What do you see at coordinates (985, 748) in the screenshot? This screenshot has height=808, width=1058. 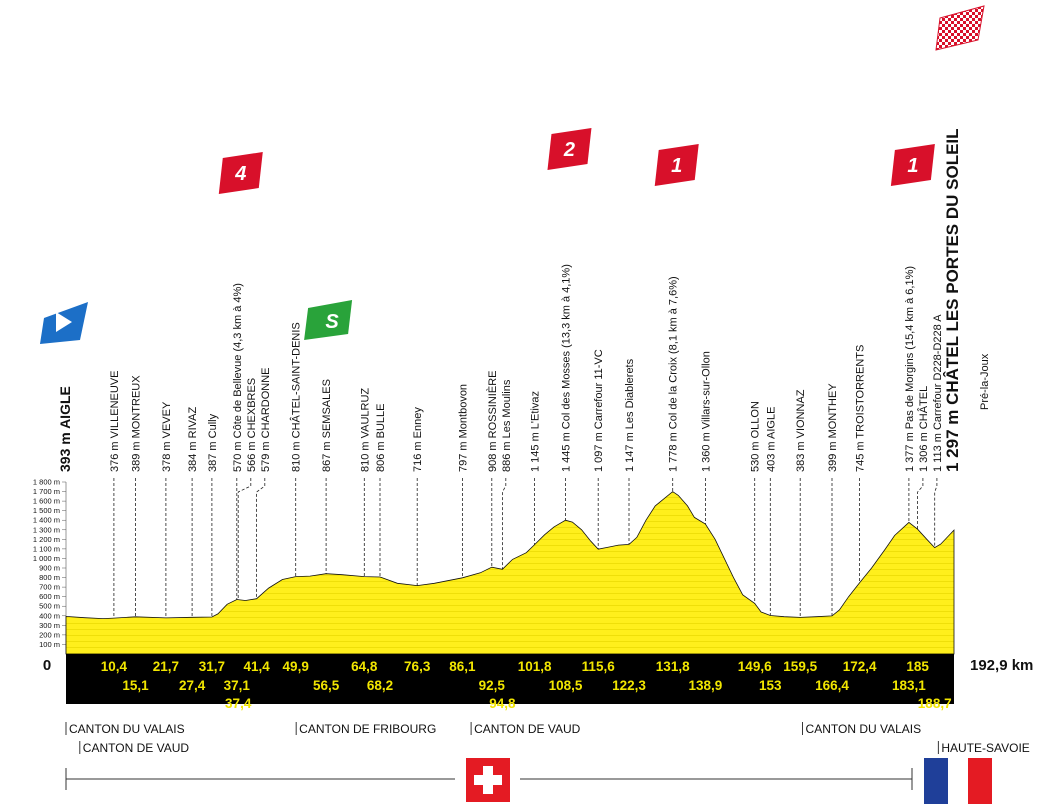 I see `region-name: HAUTE-SAVOIE` at bounding box center [985, 748].